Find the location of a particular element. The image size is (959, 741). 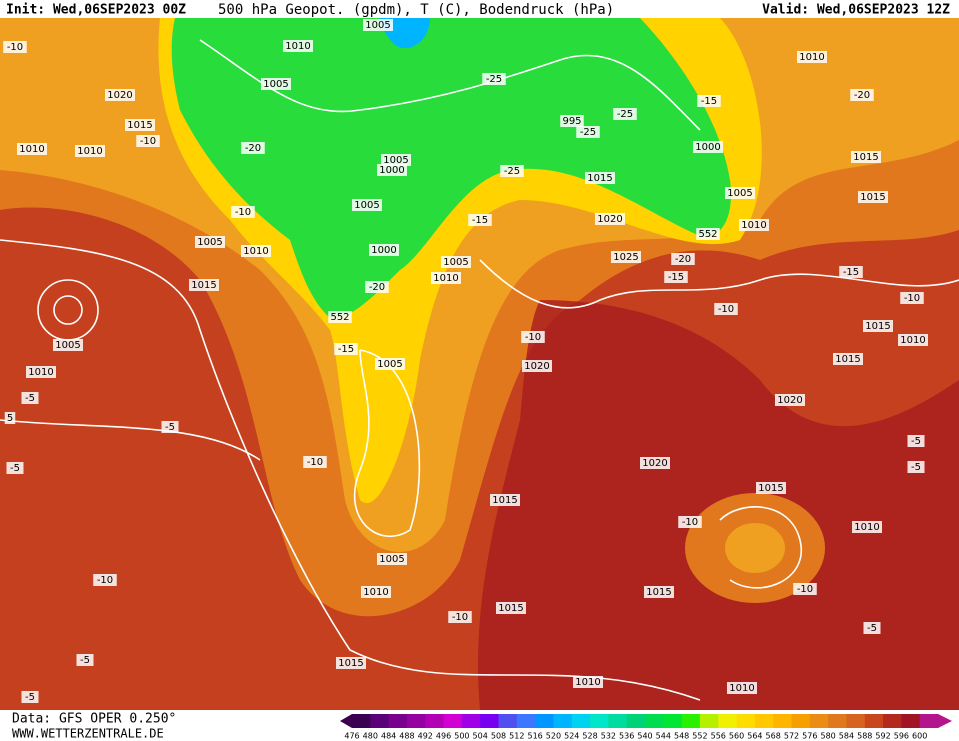

colorbar-label: 596 is located at coordinates (901, 736).